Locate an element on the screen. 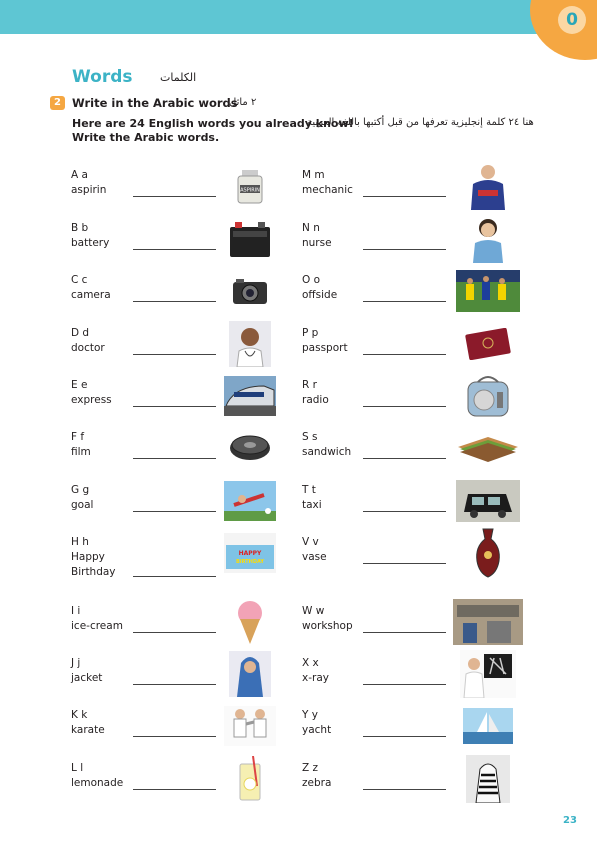  jacket-icon is located at coordinates (250, 676).